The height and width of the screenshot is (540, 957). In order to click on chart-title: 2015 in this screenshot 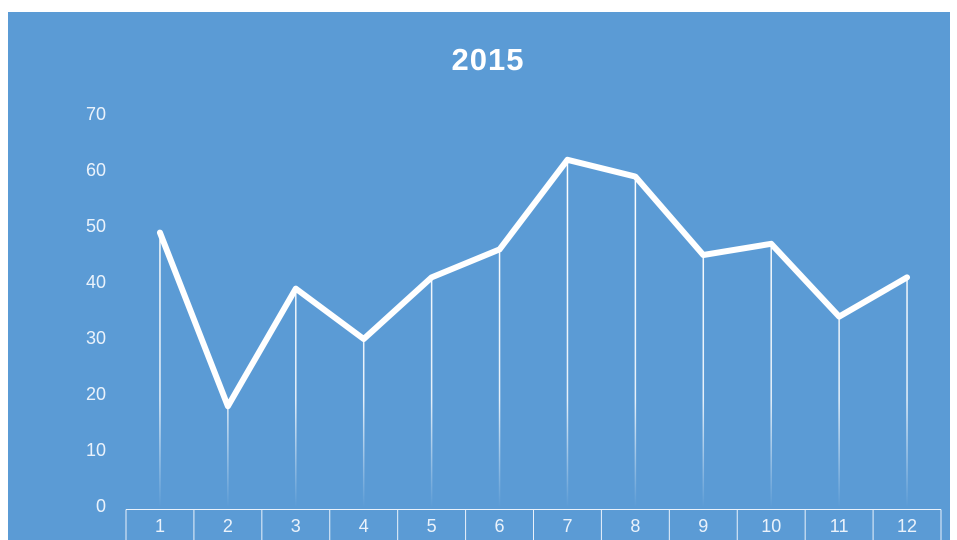, I will do `click(488, 59)`.